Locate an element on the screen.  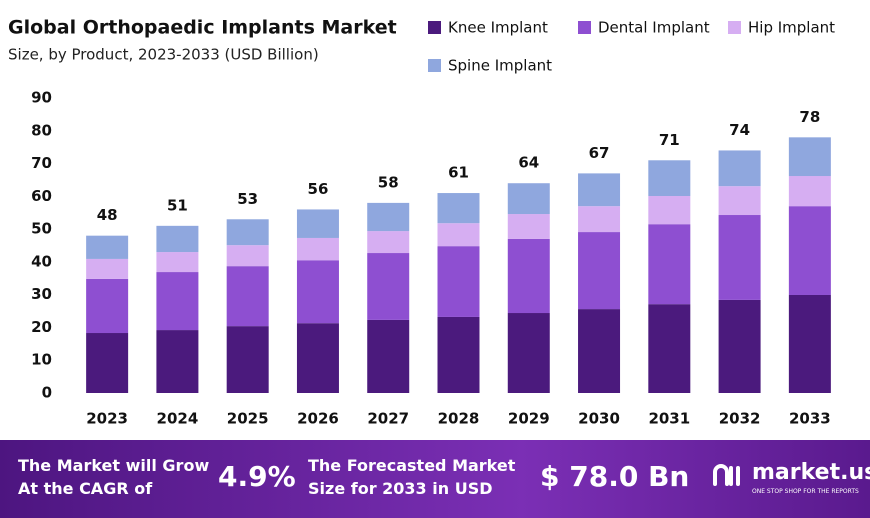
y-tick-label: 20 is located at coordinates (41, 327).